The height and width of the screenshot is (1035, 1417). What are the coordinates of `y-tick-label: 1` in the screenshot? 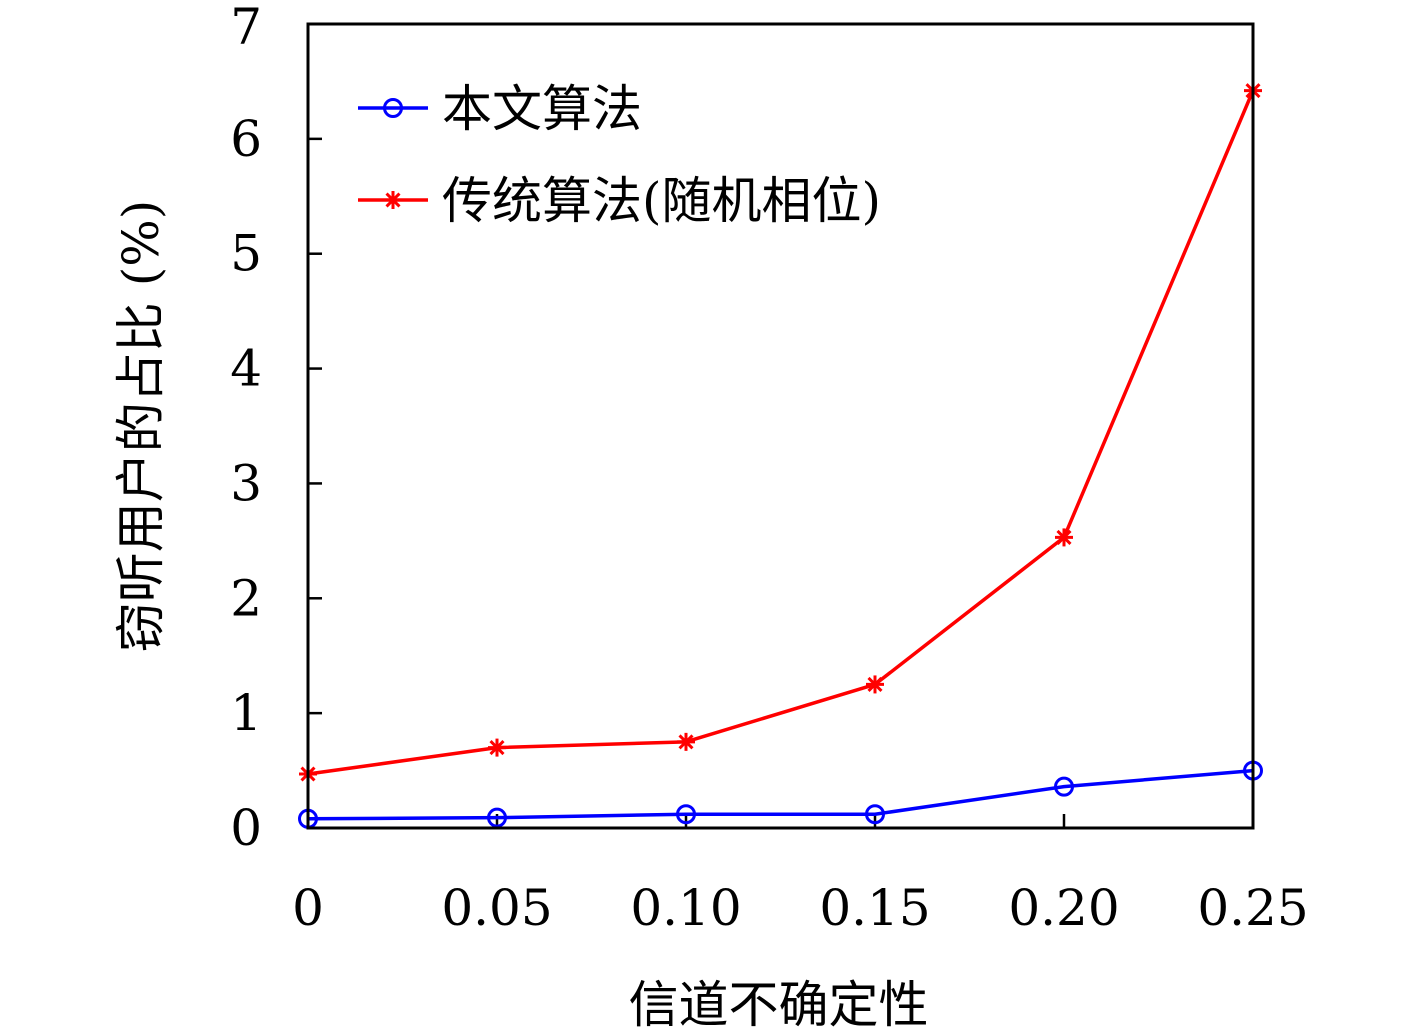 It's located at (246, 713).